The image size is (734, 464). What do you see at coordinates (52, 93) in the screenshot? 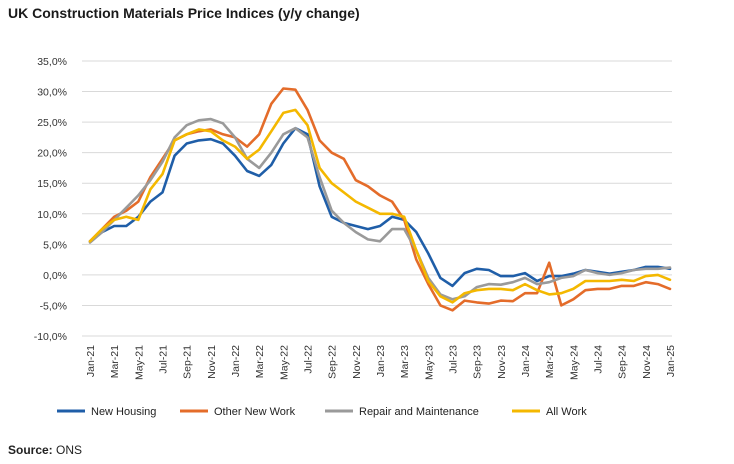
I see `y-tick-label: 30,0%` at bounding box center [52, 93].